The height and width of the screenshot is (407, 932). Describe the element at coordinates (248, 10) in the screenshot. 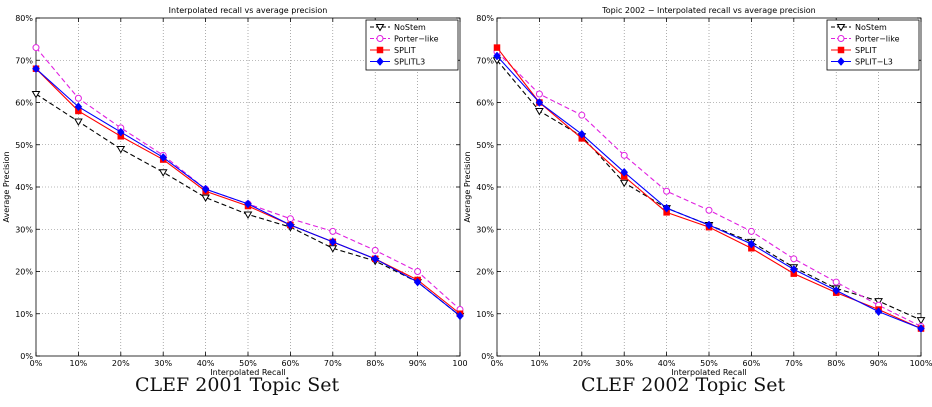

I see `chart-title: Interpolated recall vs average precision` at that location.